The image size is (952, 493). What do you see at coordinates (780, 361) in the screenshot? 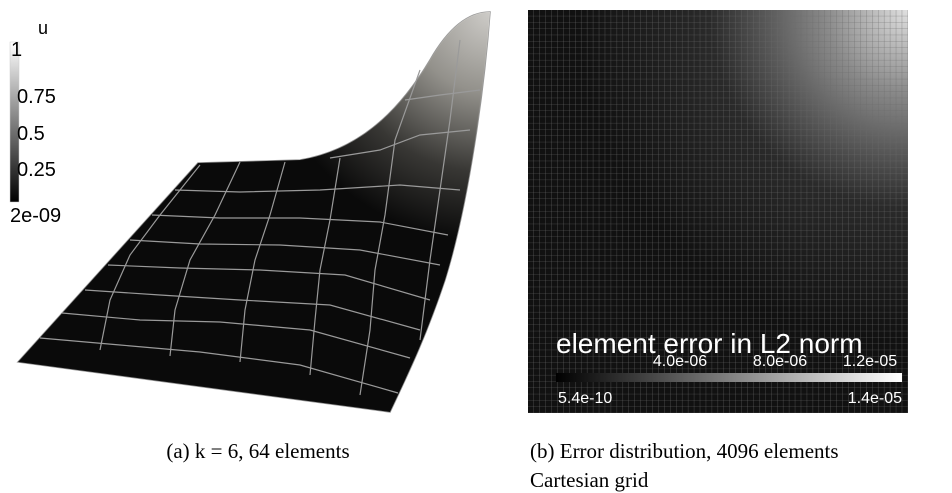
I see `colorbar-label: 8.0e-06` at bounding box center [780, 361].